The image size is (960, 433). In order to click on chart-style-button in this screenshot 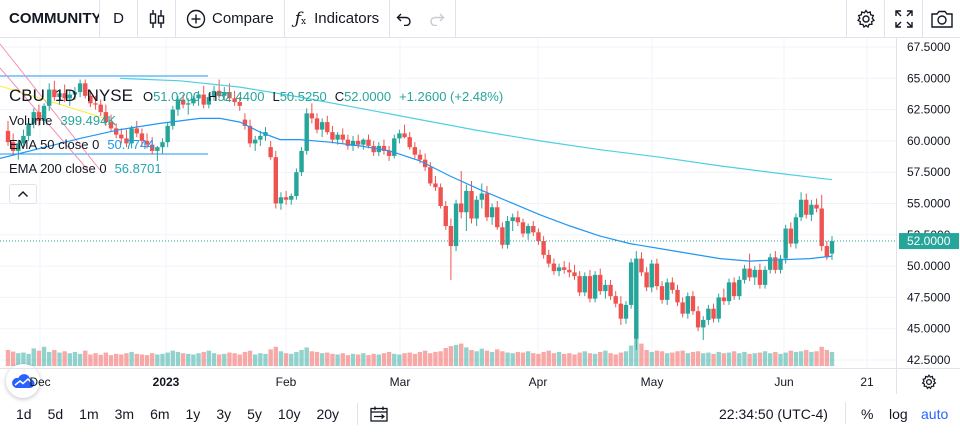, I will do `click(157, 19)`.